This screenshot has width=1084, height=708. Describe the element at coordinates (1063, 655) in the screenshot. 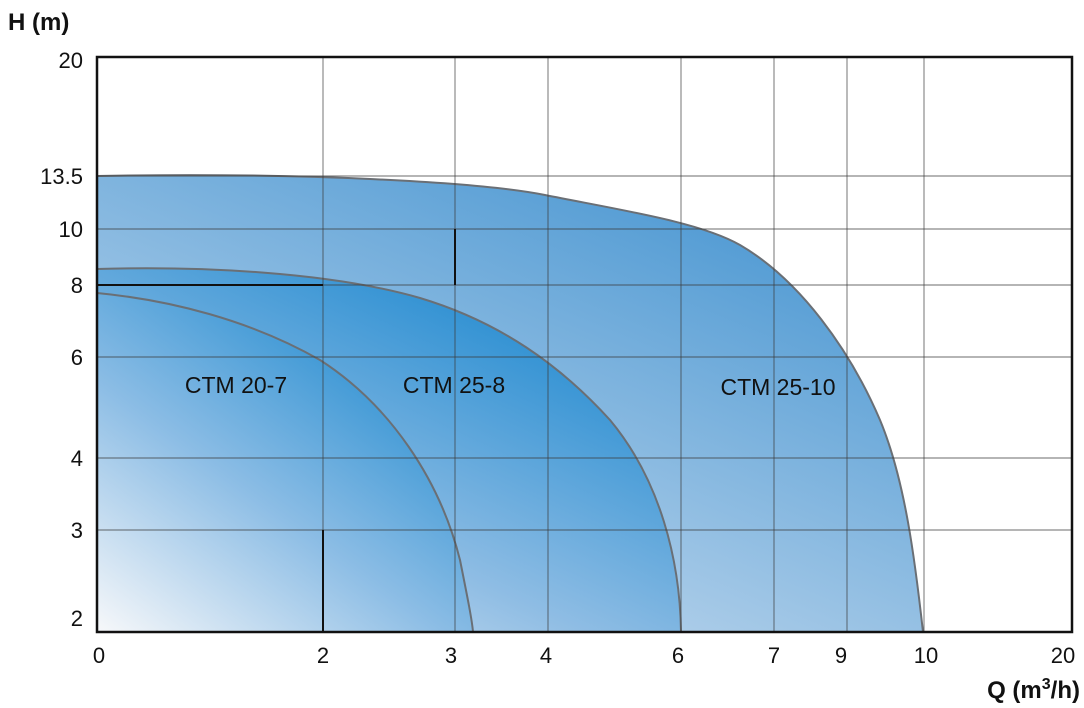

I see `x-tick-label: 20` at that location.